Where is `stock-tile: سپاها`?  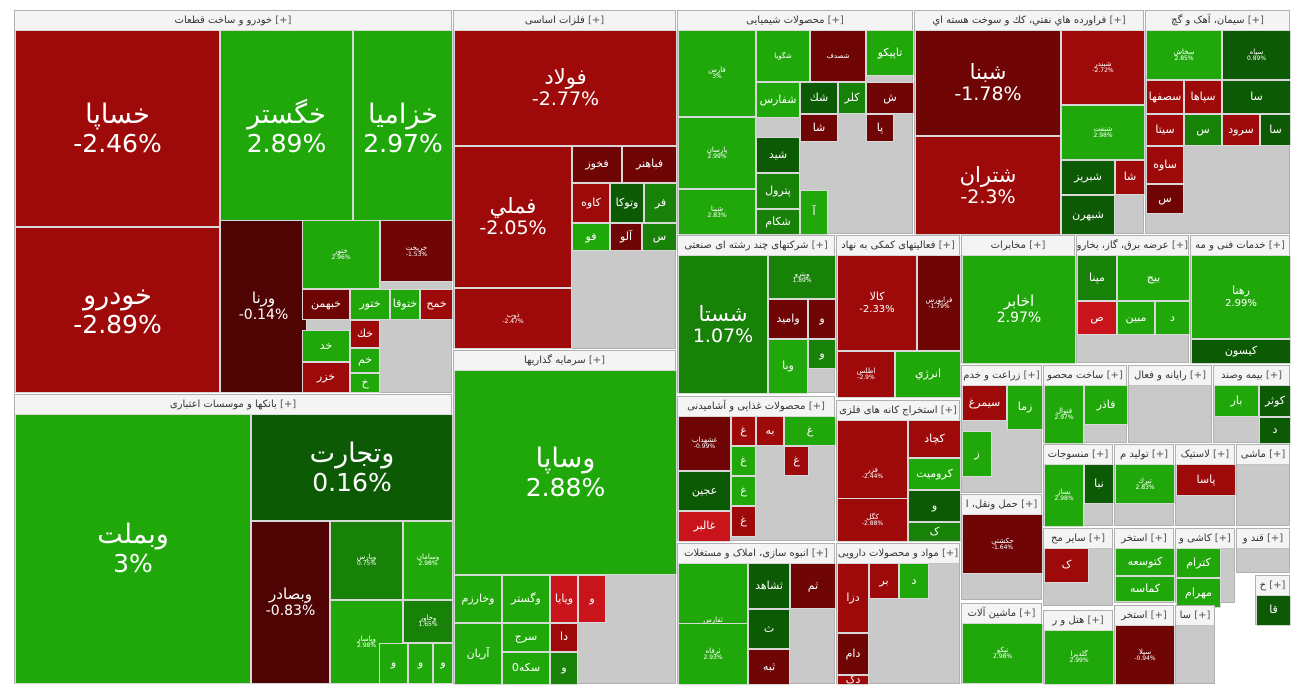 stock-tile: سپاها is located at coordinates (1203, 97).